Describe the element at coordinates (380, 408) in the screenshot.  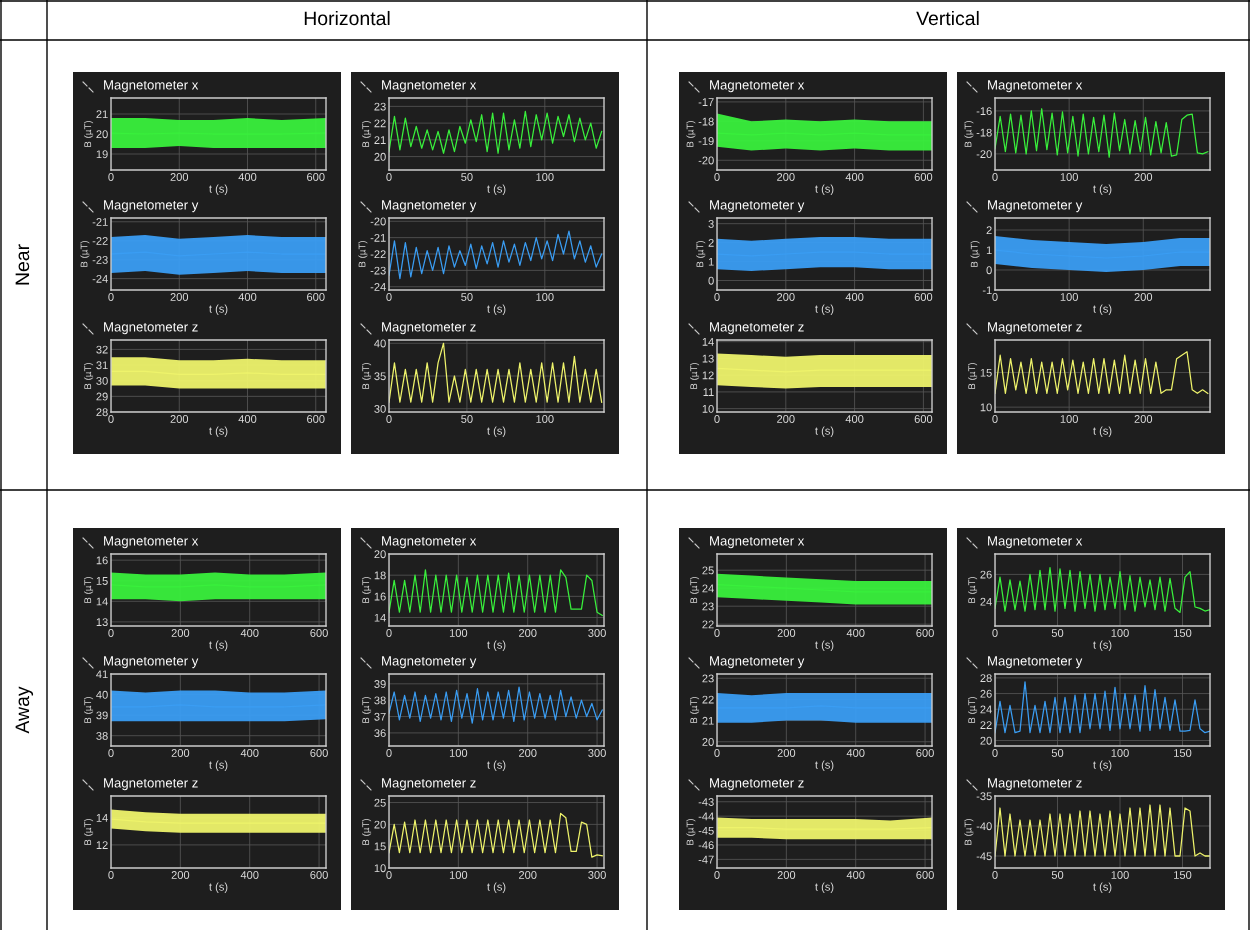
I see `y-tick-label: 30` at that location.